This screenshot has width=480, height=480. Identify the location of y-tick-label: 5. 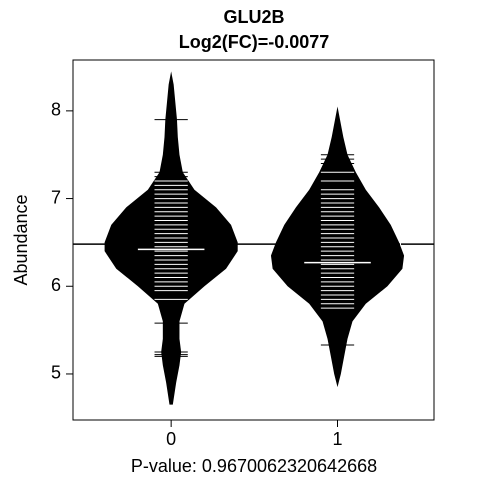
(56, 373).